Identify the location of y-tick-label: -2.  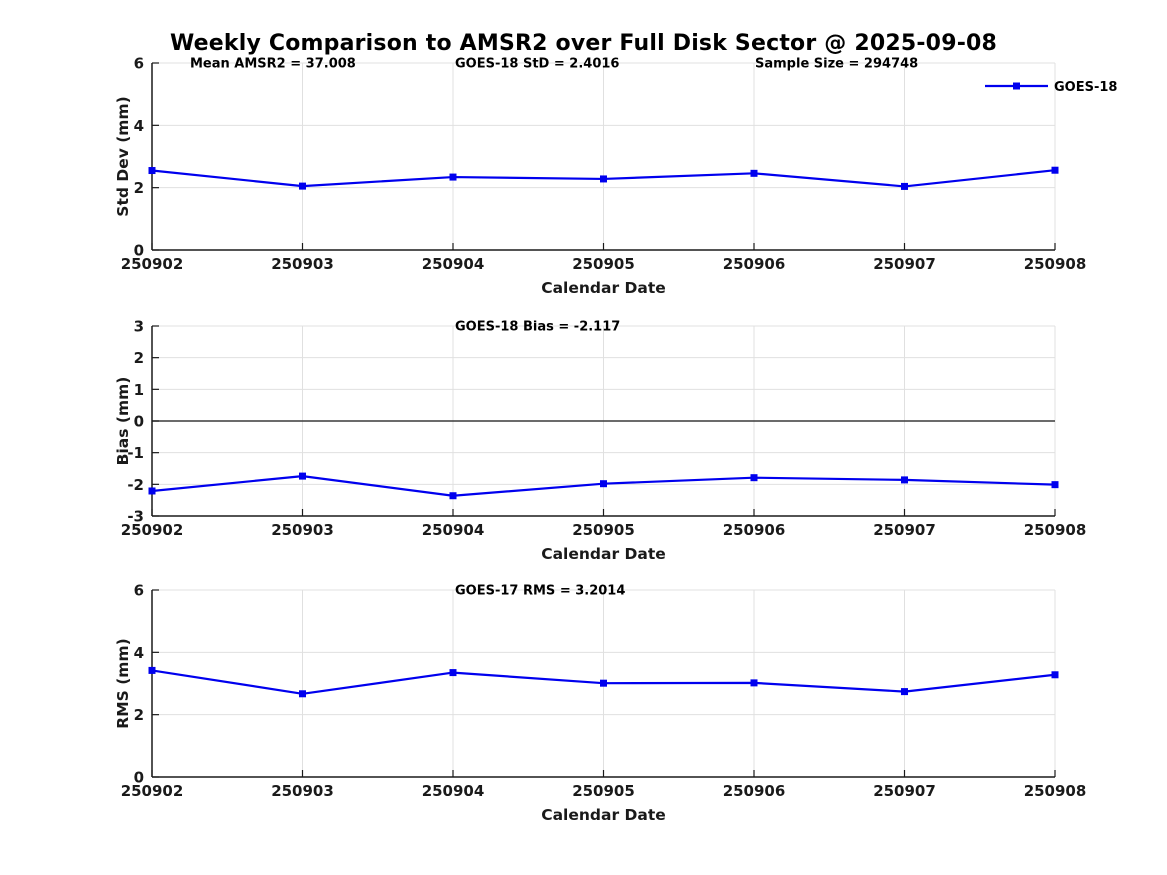
(135, 485).